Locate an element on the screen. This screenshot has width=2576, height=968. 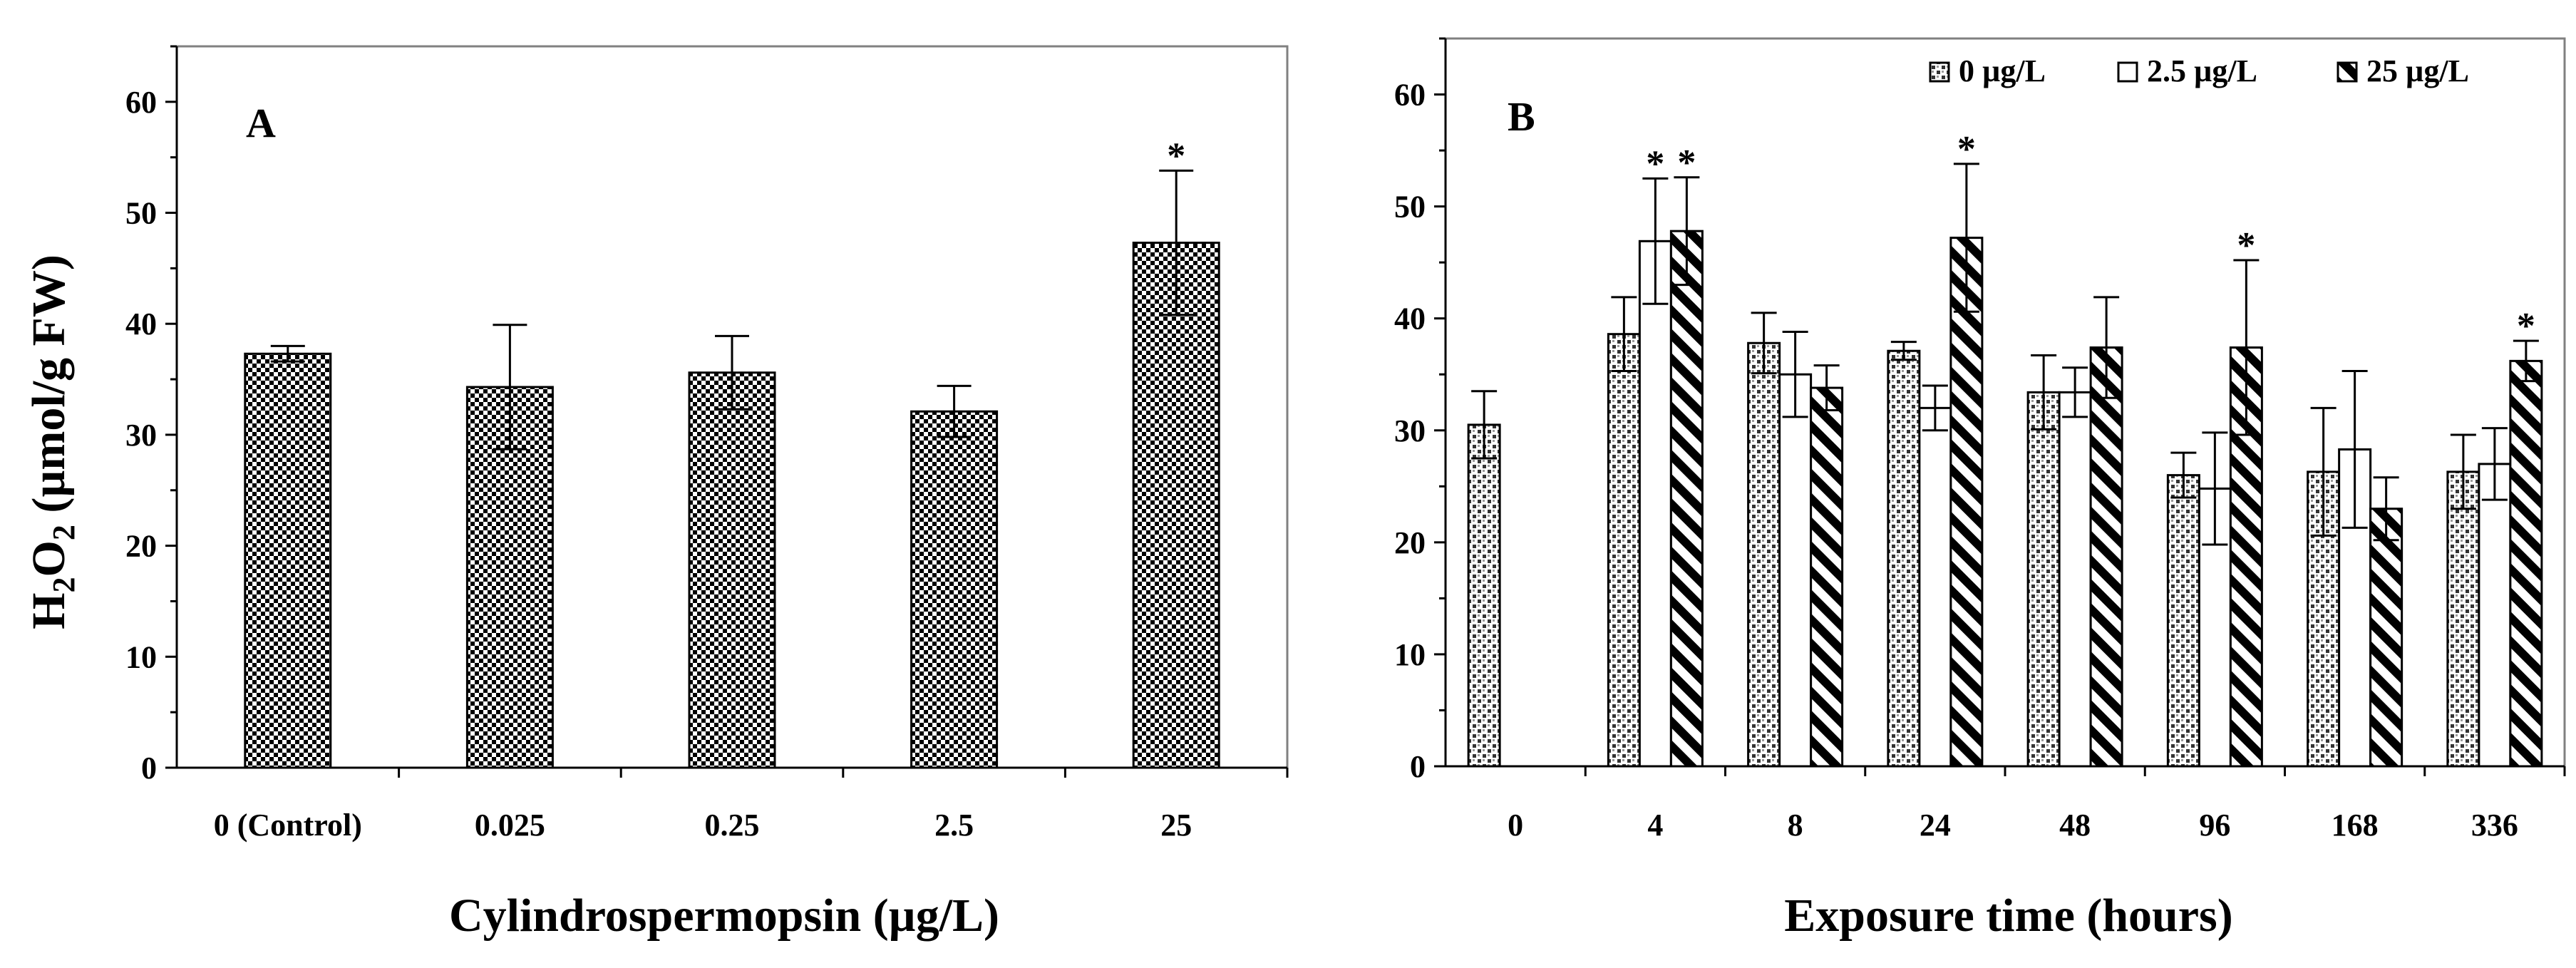
x-tick-label: 168 is located at coordinates (2355, 825).